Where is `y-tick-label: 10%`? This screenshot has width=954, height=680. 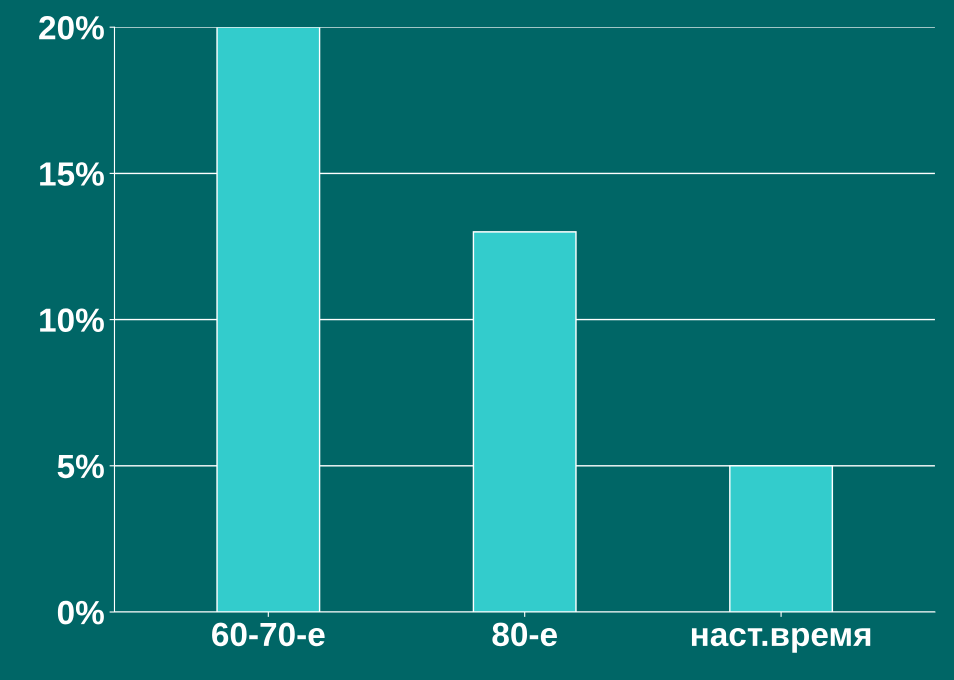
y-tick-label: 10% is located at coordinates (72, 320).